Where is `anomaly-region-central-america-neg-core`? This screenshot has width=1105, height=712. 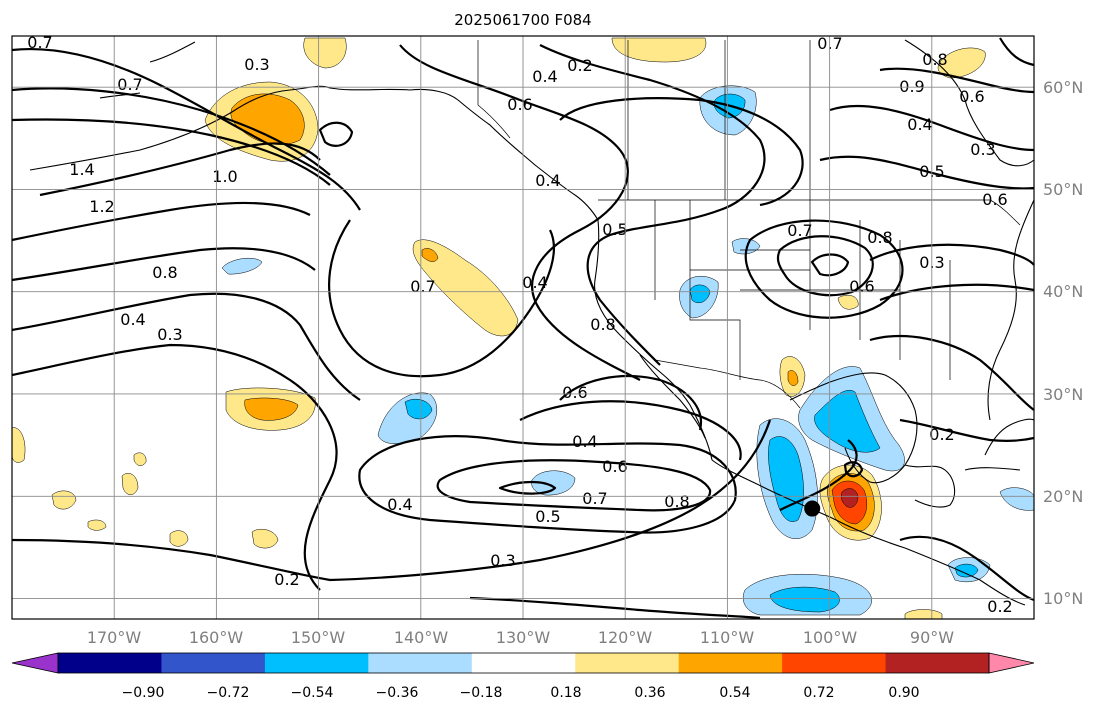 anomaly-region-central-america-neg-core is located at coordinates (966, 570).